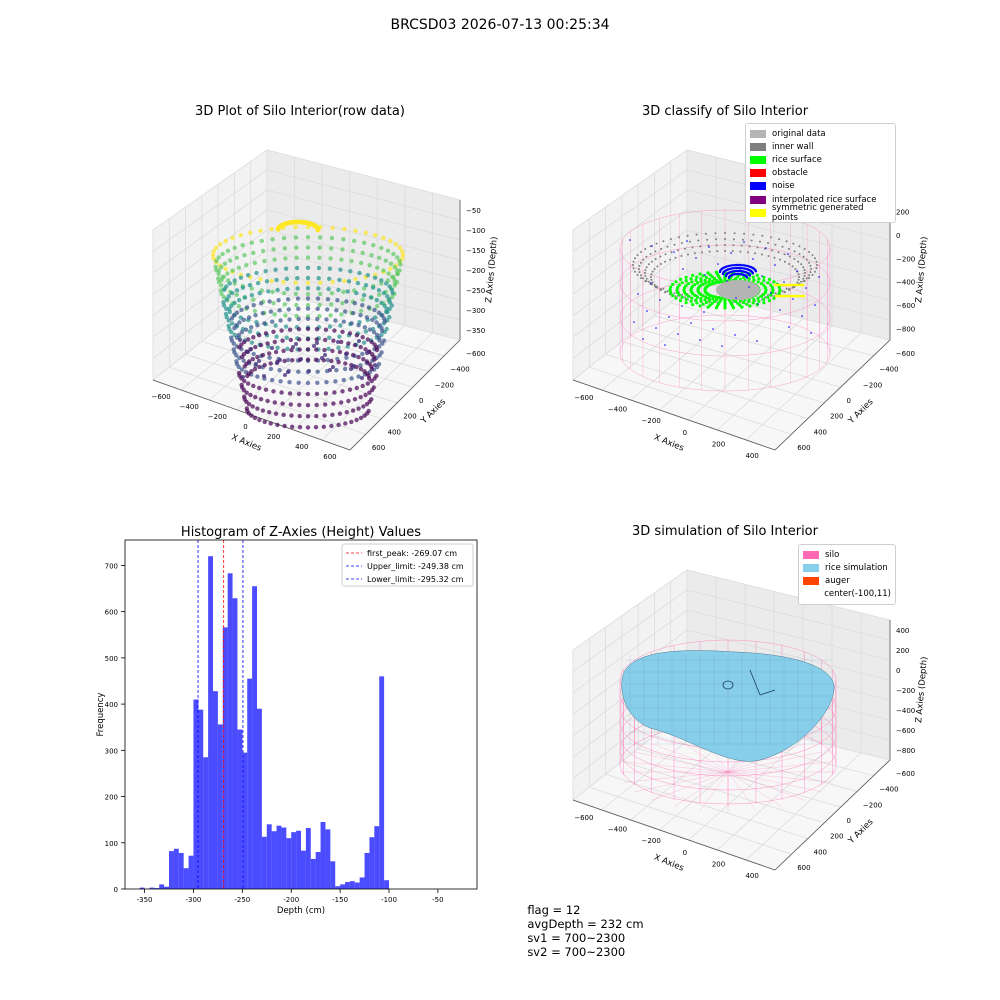 The width and height of the screenshot is (1000, 1000). What do you see at coordinates (725, 531) in the screenshot?
I see `simulation-plot-title: 3D simulation of Silo Interior` at bounding box center [725, 531].